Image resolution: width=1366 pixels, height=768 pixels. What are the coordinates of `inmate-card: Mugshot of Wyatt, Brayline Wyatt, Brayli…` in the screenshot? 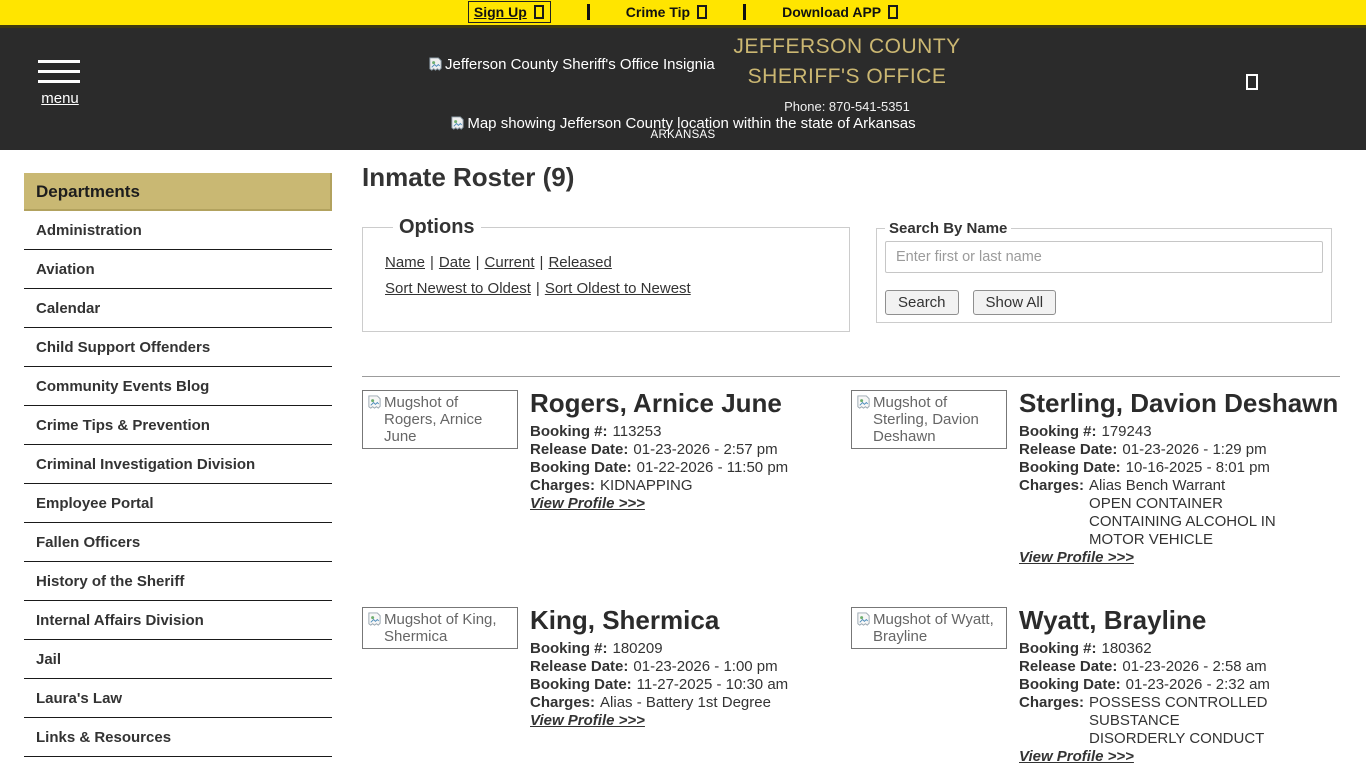 It's located at (1095, 686).